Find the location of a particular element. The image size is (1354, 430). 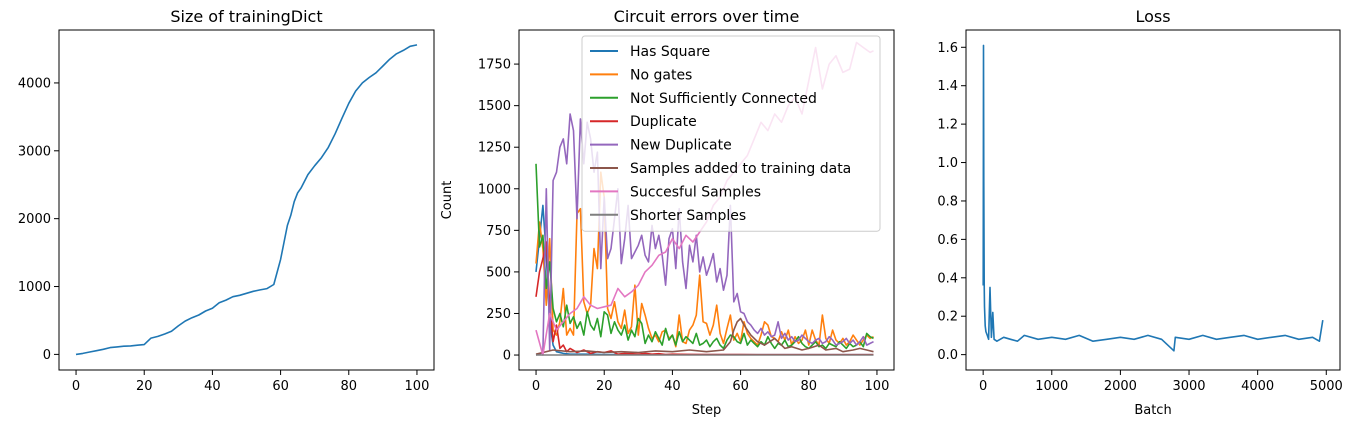

legend-label-has-square: Has Square is located at coordinates (670, 52).